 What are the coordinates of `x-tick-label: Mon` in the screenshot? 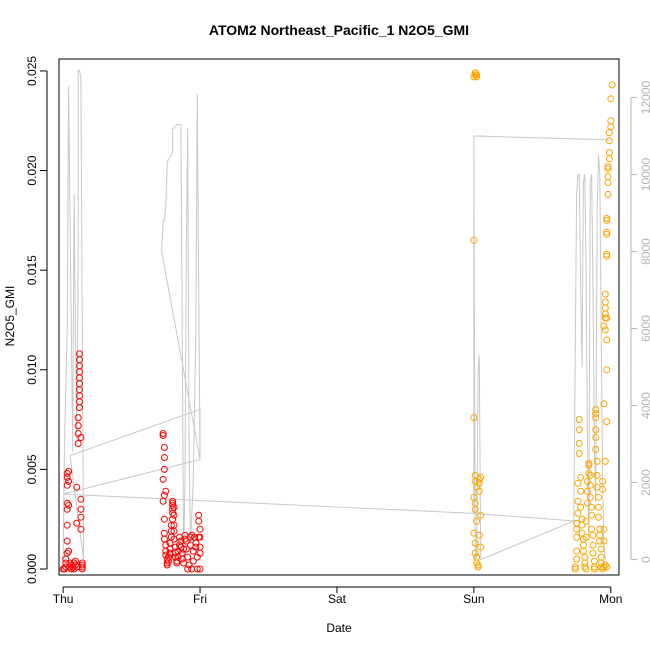 It's located at (610, 599).